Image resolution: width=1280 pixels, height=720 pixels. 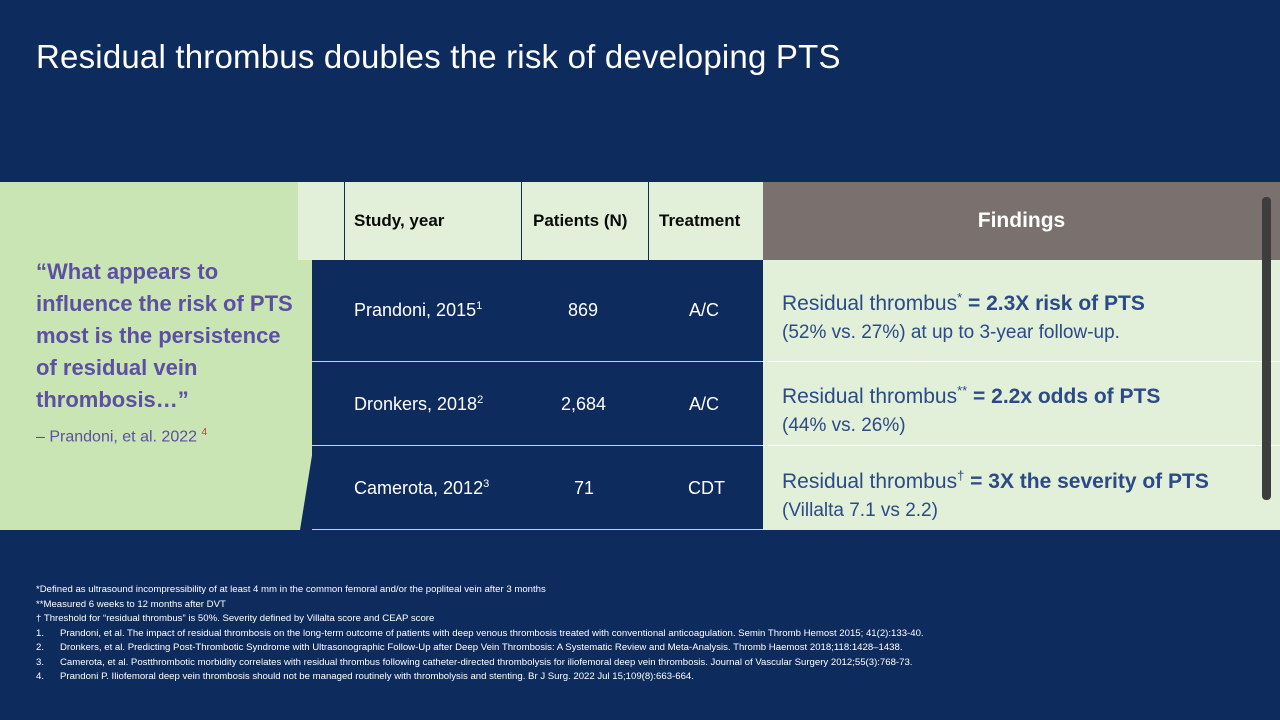 What do you see at coordinates (584, 404) in the screenshot?
I see `row-2-patients: 2,684` at bounding box center [584, 404].